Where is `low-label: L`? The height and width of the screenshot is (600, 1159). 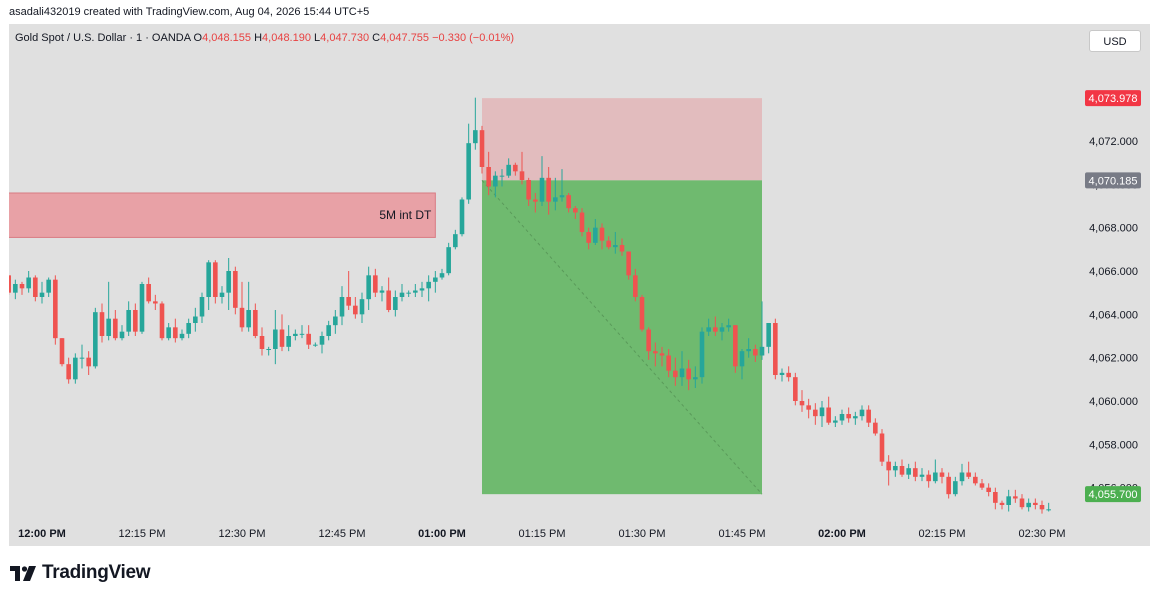
low-label: L is located at coordinates (317, 38).